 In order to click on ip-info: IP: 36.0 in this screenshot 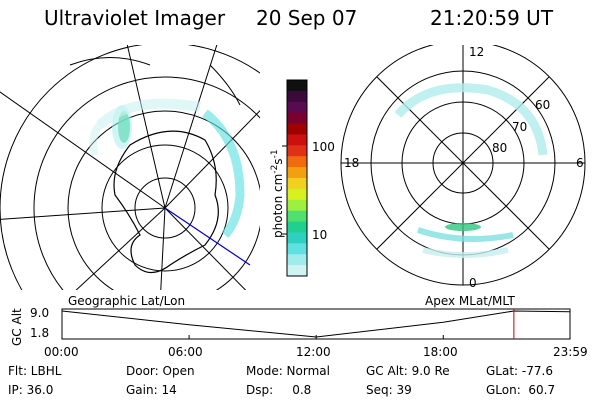, I will do `click(31, 390)`.